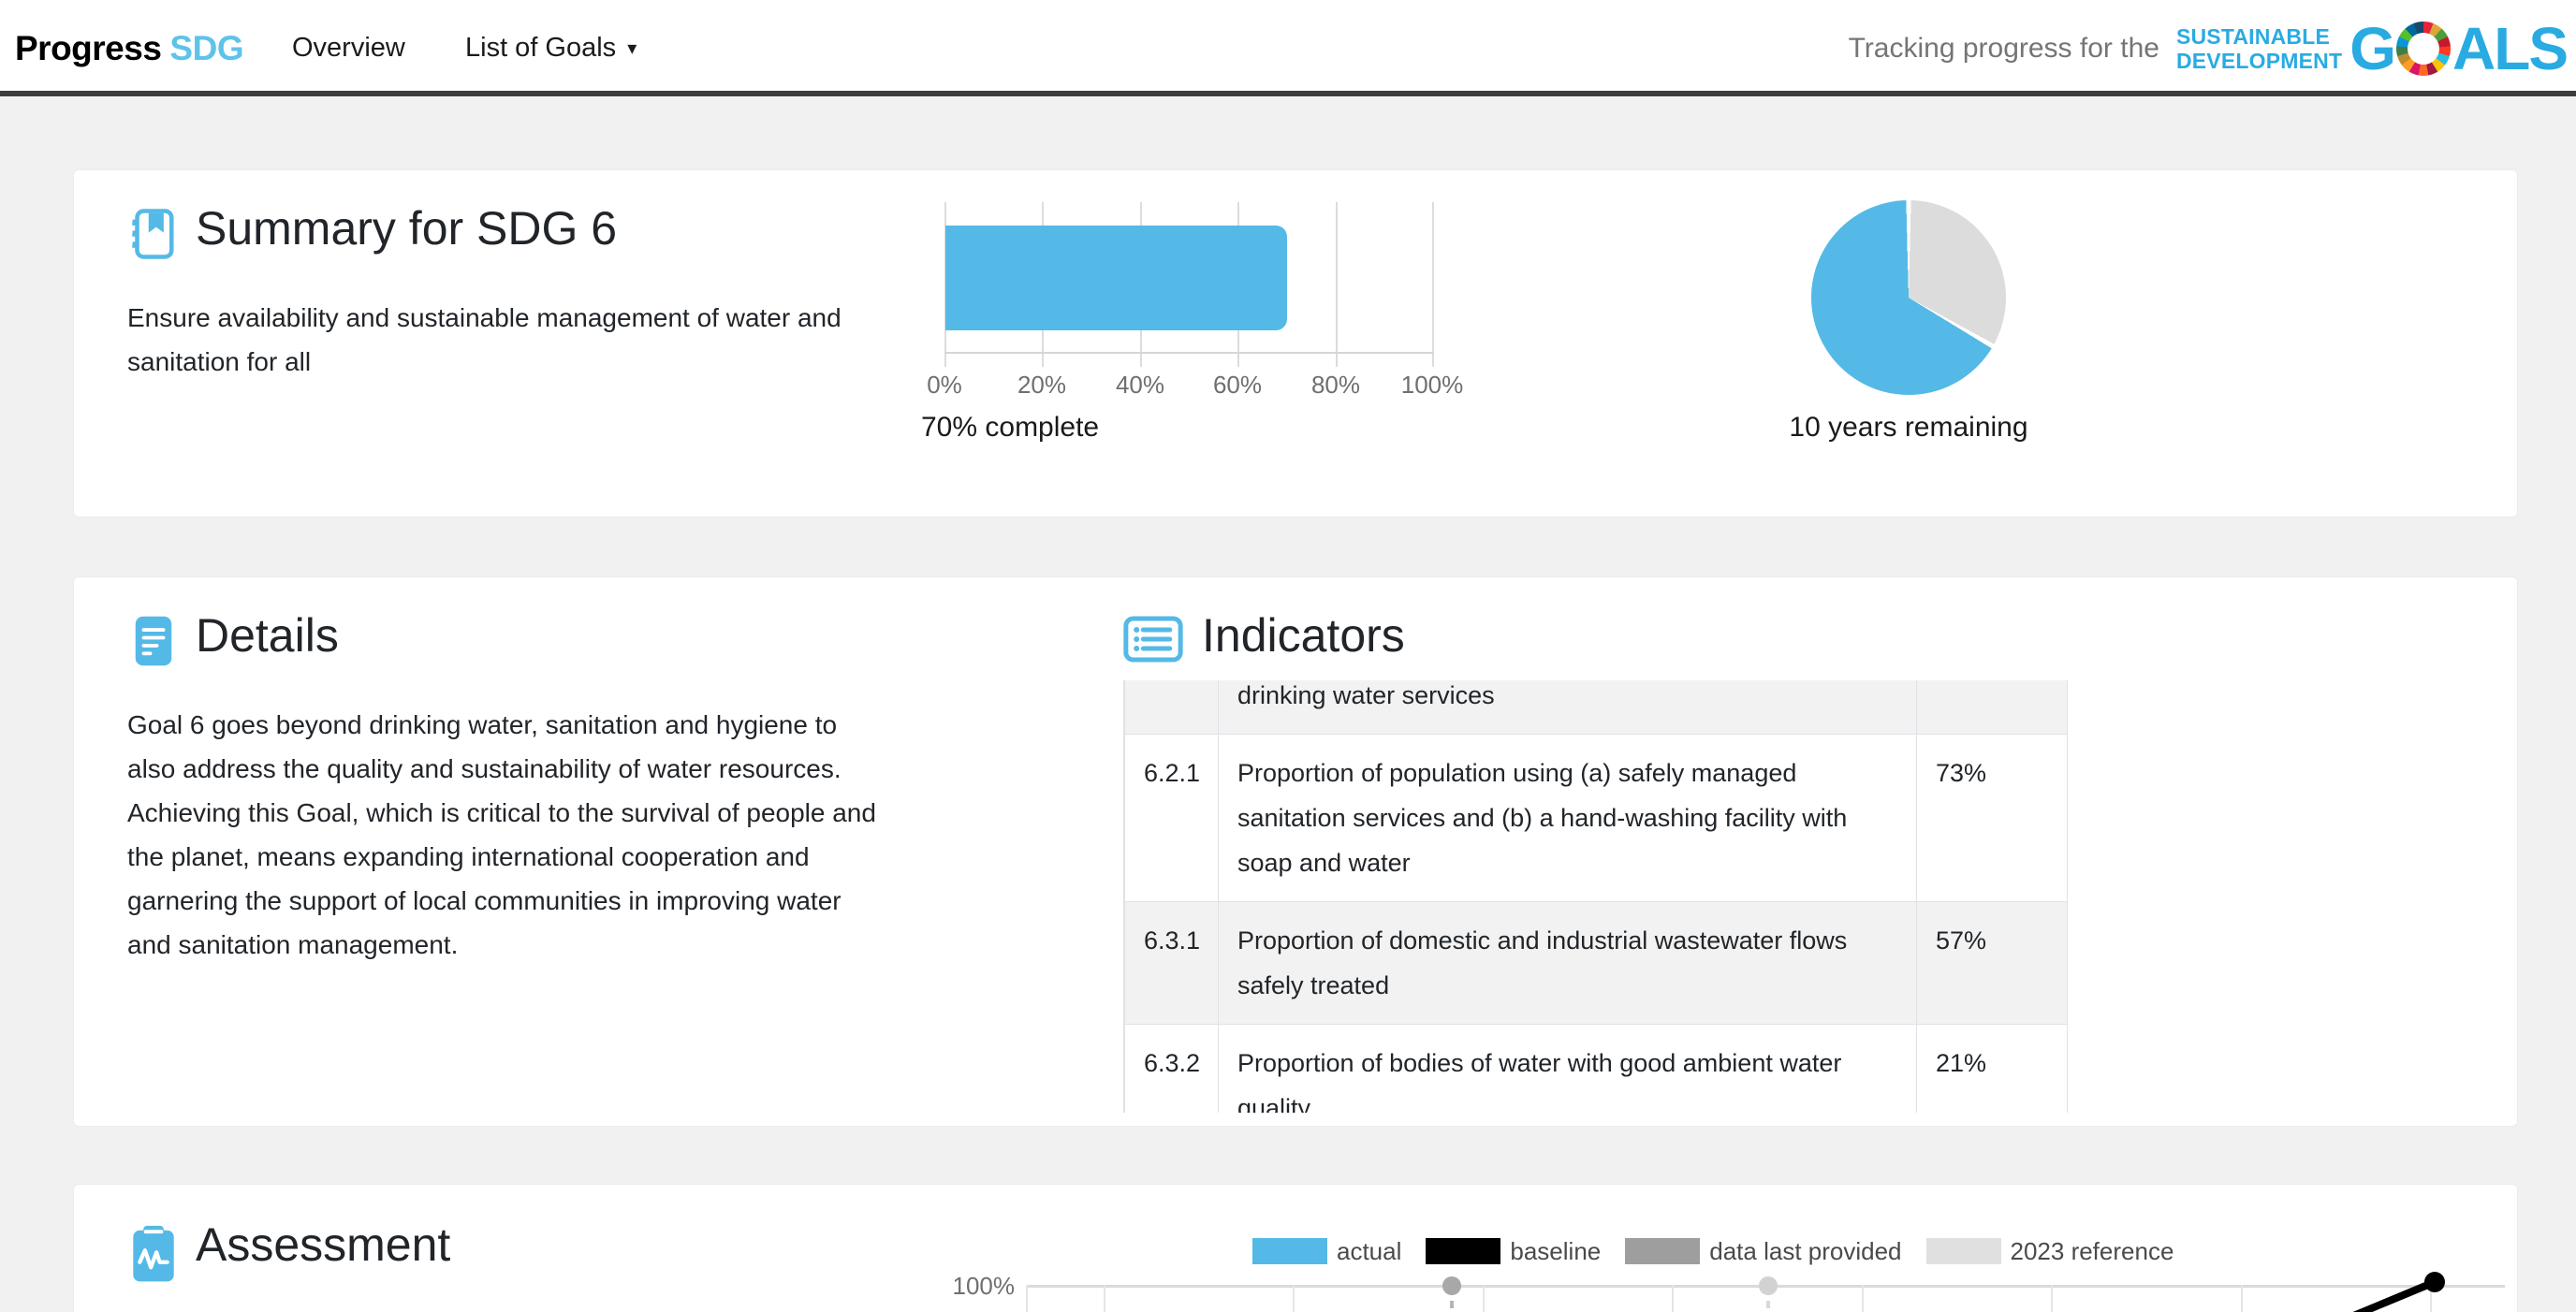  What do you see at coordinates (1171, 818) in the screenshot?
I see `indicator-id-cell: 6.2.1` at bounding box center [1171, 818].